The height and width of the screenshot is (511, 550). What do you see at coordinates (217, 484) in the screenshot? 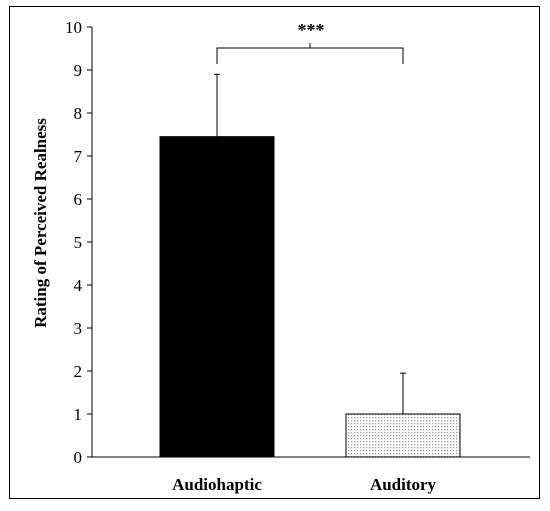
I see `x-tick-label: Audiohaptic` at bounding box center [217, 484].